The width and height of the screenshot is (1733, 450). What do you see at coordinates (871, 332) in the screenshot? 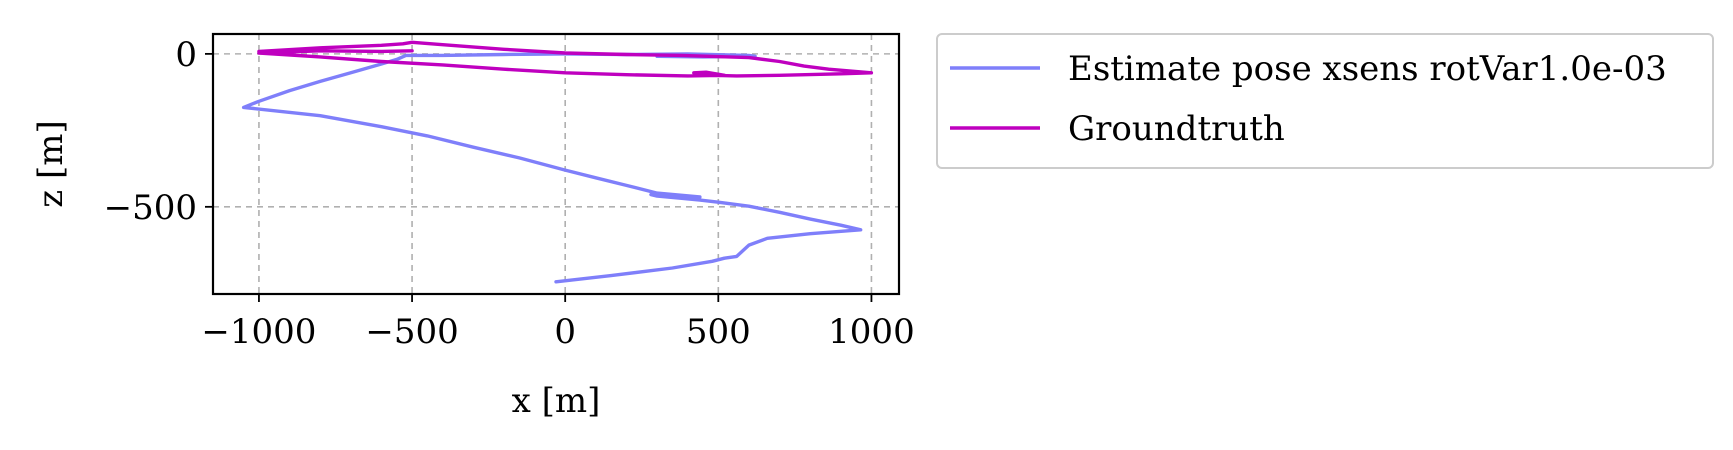
I see `x-tick-label: 1000` at bounding box center [871, 332].